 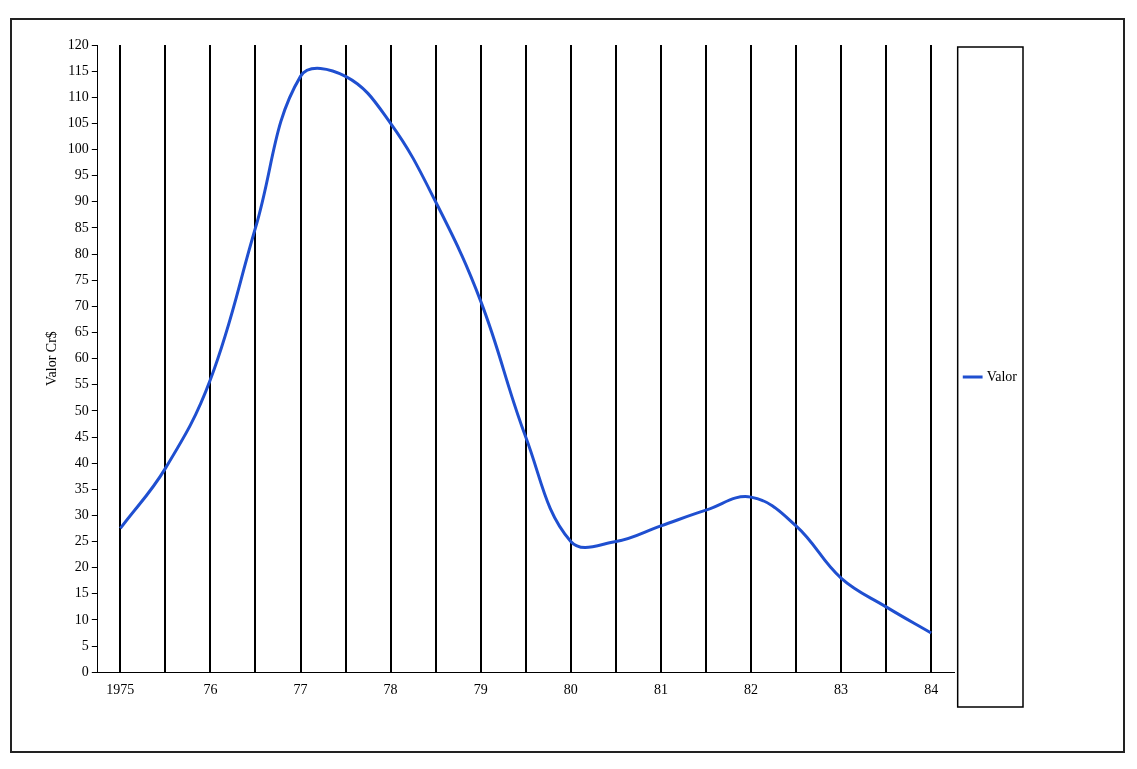 I want to click on y-tick-label: 100, so click(x=78, y=149).